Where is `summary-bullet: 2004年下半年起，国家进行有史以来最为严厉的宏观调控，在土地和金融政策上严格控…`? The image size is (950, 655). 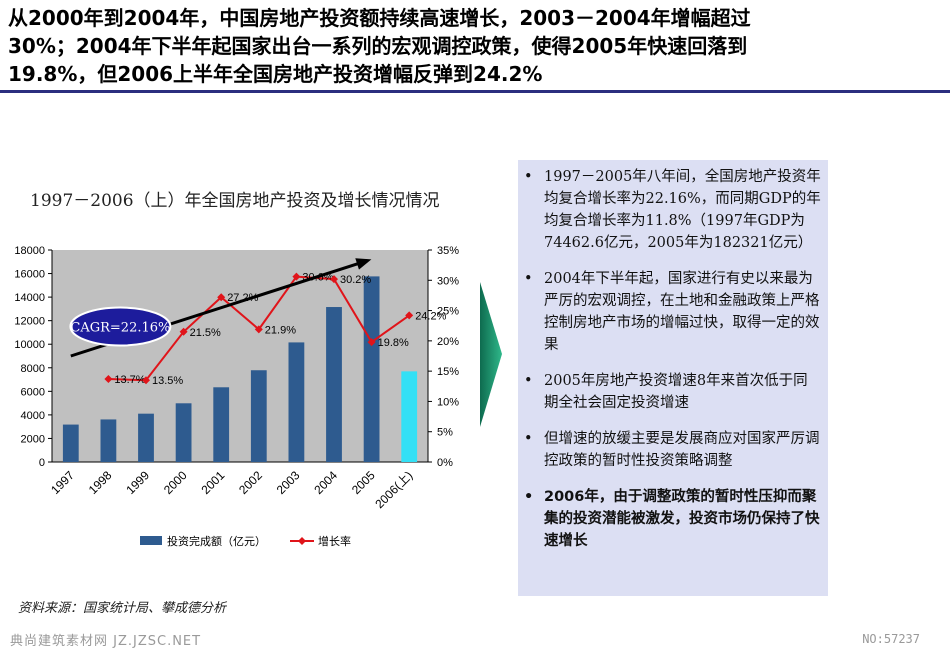
summary-bullet: 2004年下半年起，国家进行有史以来最为严厉的宏观调控，在土地和金融政策上严格控… is located at coordinates (673, 312).